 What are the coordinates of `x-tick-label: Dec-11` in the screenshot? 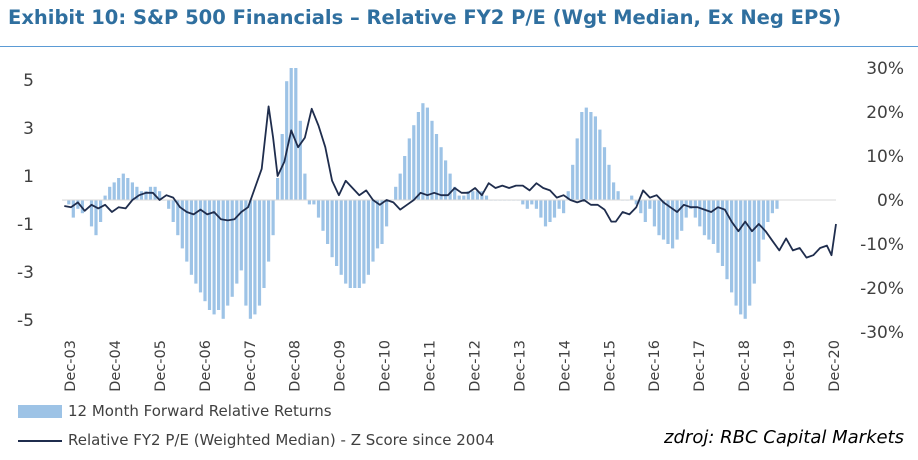 It's located at (431, 366).